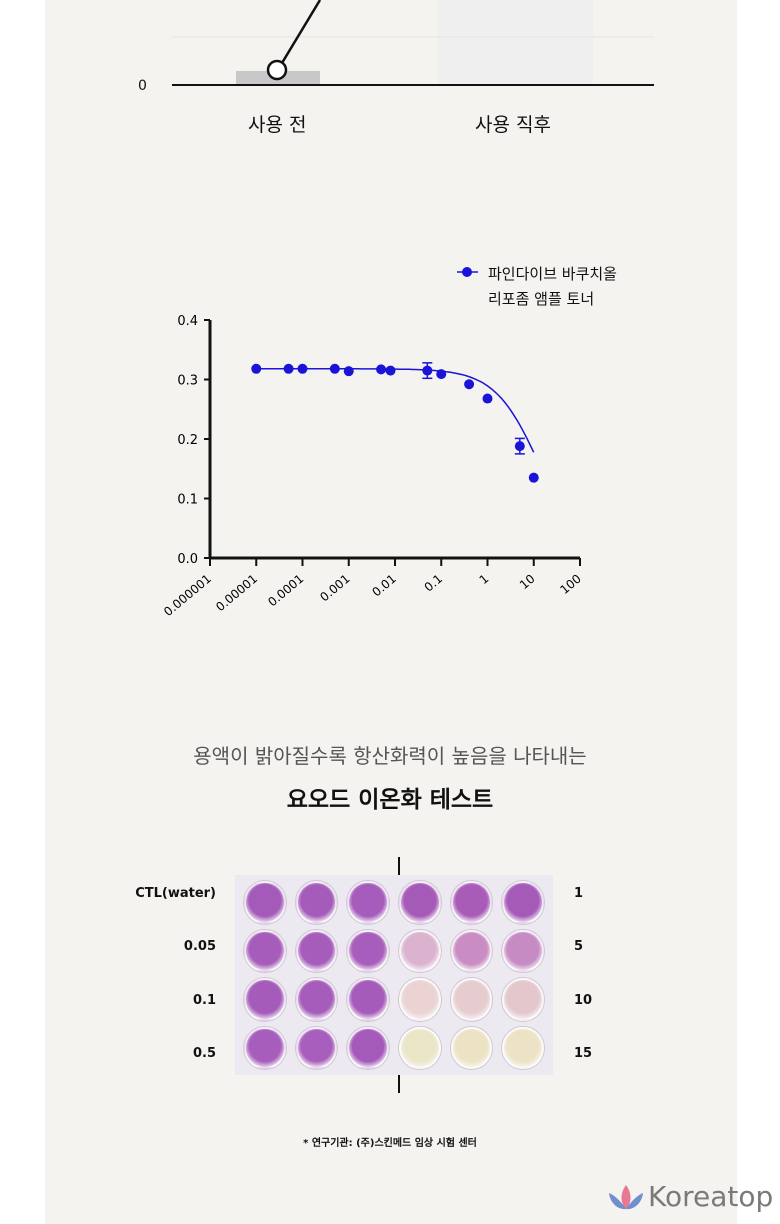  What do you see at coordinates (142, 86) in the screenshot?
I see `y-tick-0: 0` at bounding box center [142, 86].